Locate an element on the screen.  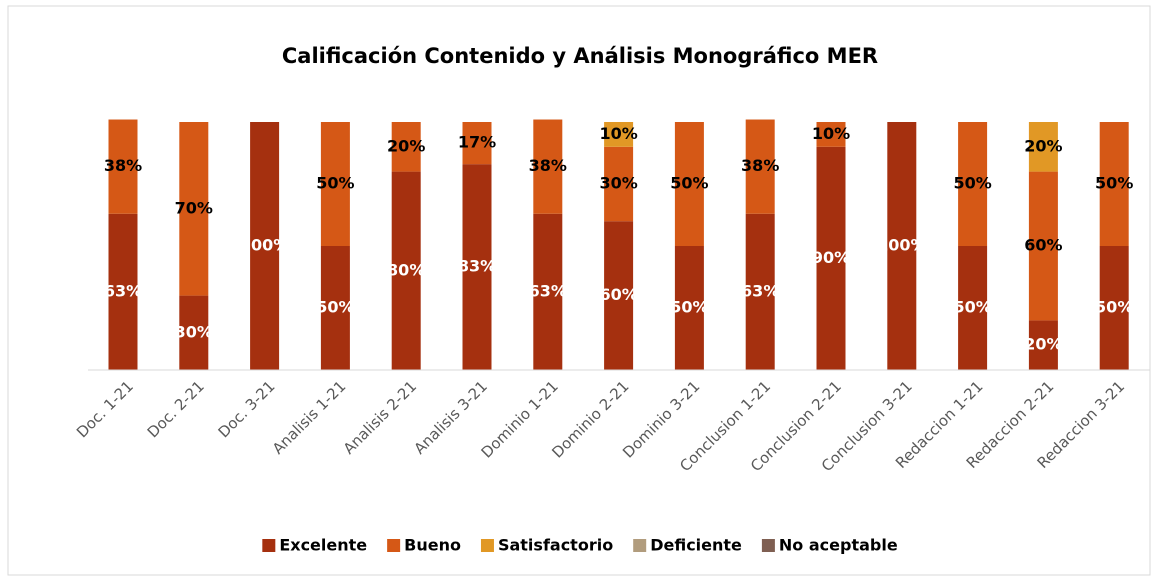
legend-item: Excelente is located at coordinates (314, 545).